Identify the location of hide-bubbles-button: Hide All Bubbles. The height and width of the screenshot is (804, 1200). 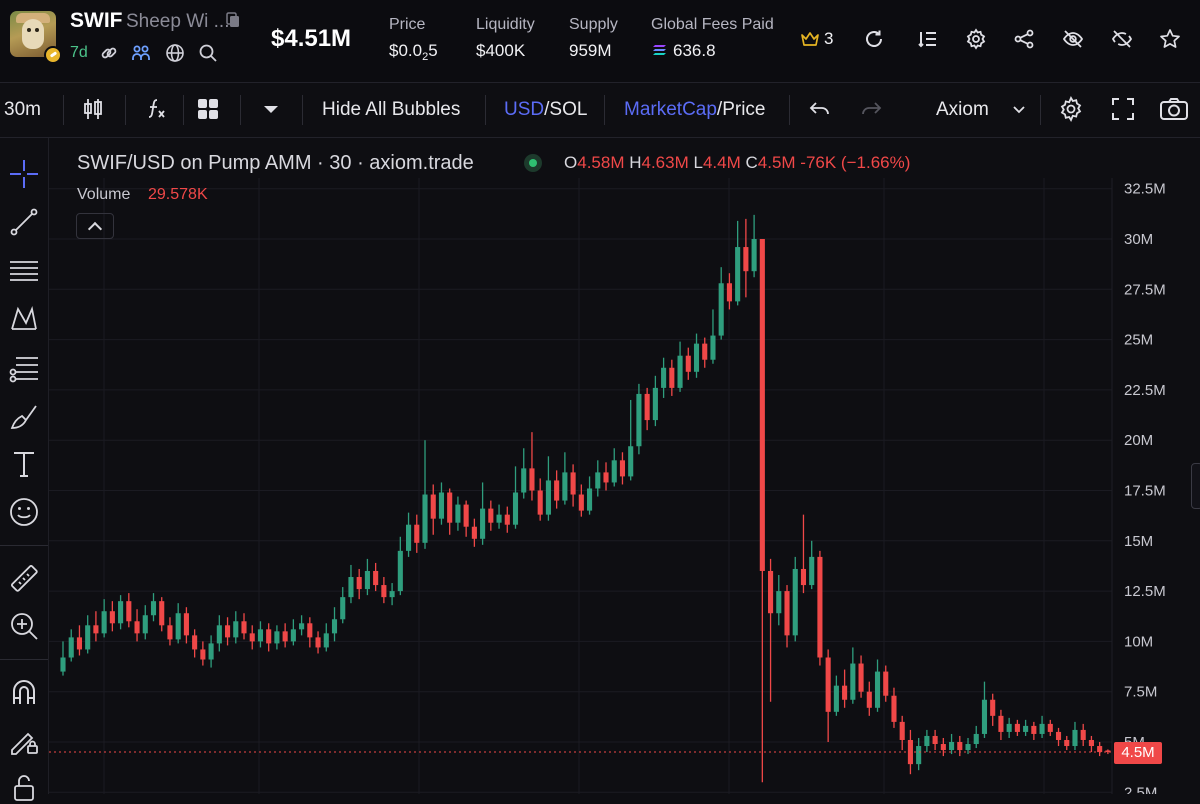
(391, 109).